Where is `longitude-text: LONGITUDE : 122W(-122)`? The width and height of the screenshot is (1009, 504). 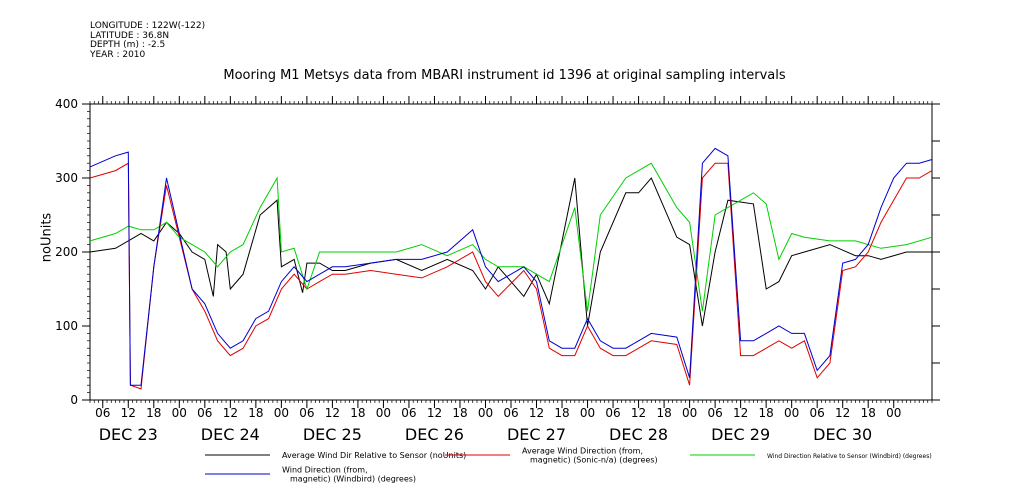 longitude-text: LONGITUDE : 122W(-122) is located at coordinates (148, 26).